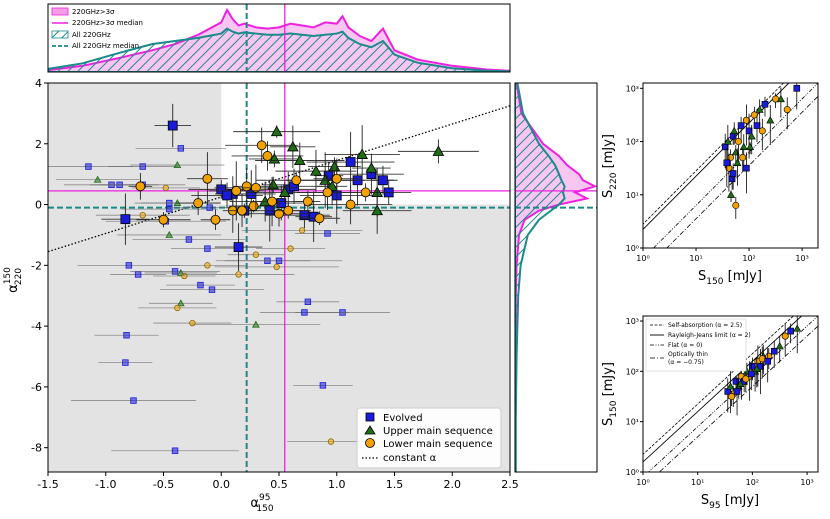 Image resolution: width=830 pixels, height=519 pixels. I want to click on reference-lines, so click(730, 394).